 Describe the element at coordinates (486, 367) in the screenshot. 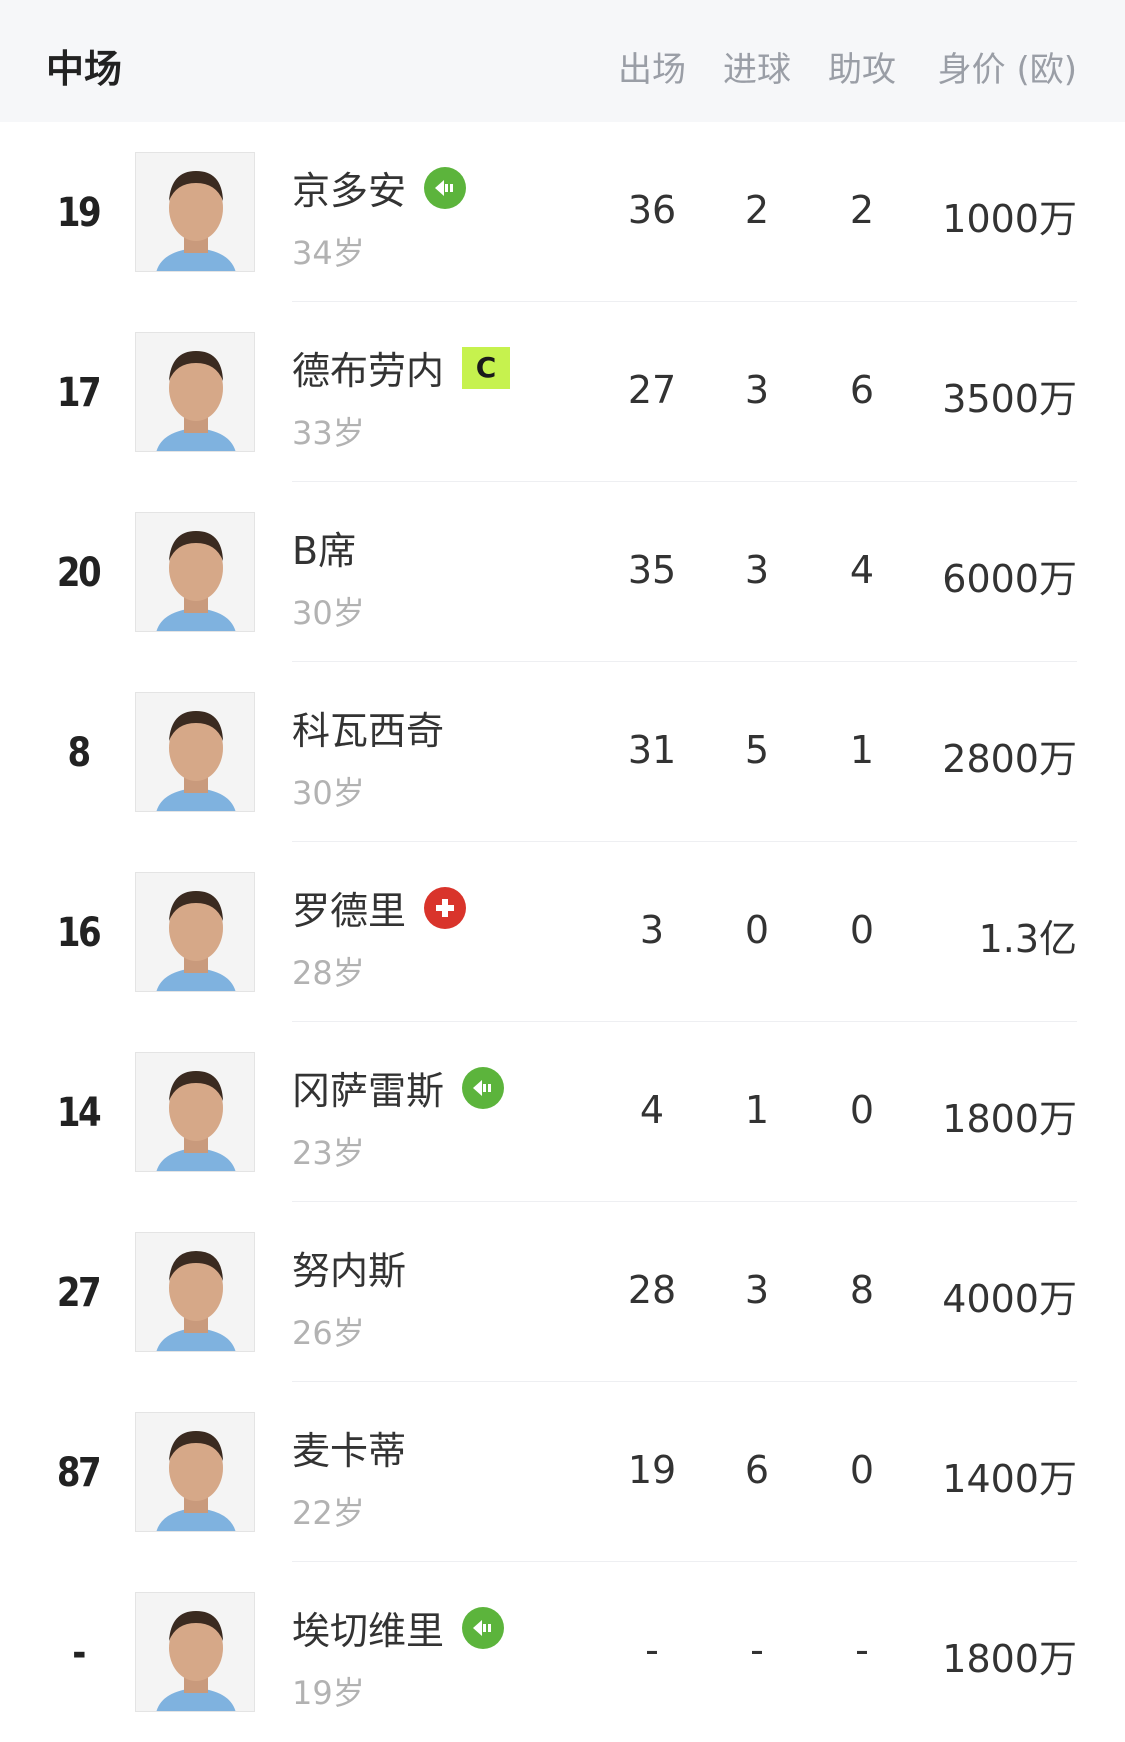

I see `captain-badge: C` at that location.